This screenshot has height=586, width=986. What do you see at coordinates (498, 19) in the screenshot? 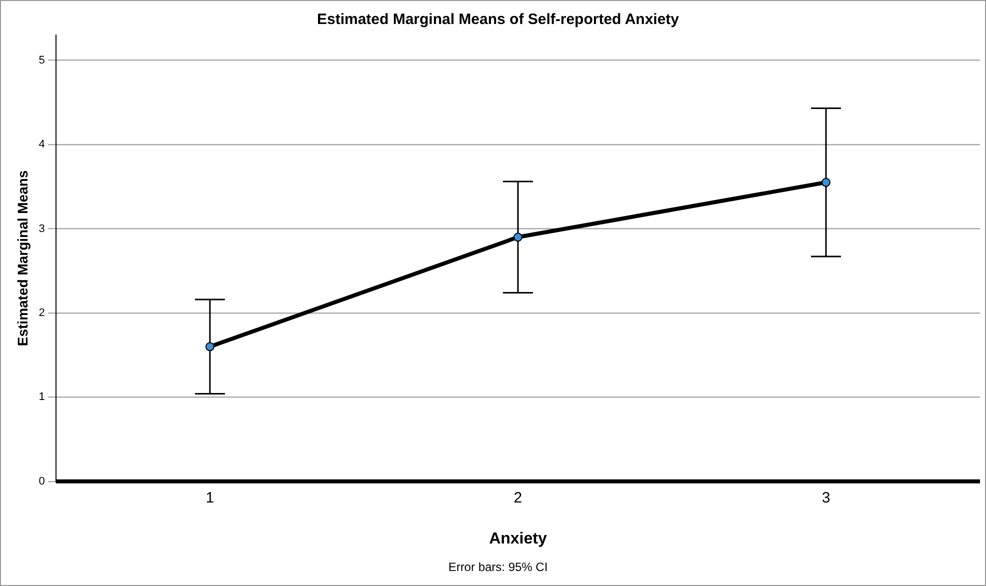
I see `chart-title: Estimated Marginal Means of Self-reported Anxiety` at bounding box center [498, 19].